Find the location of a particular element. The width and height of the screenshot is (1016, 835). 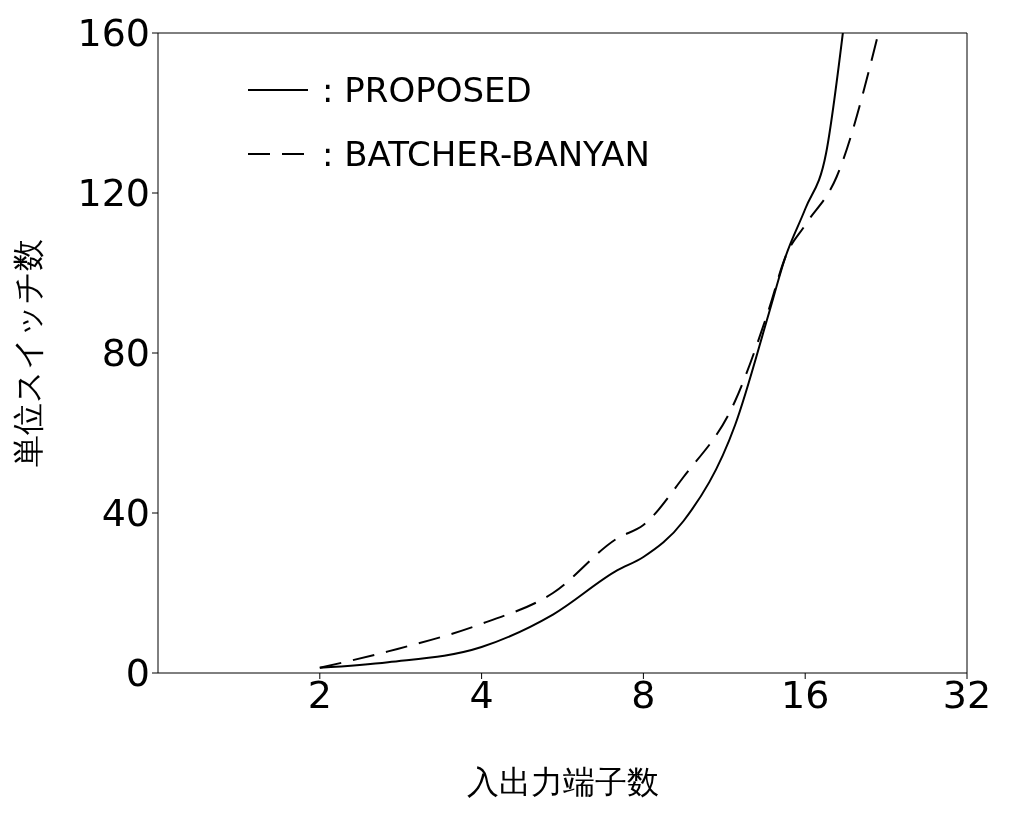

y-tick-label: 80 is located at coordinates (125, 353).